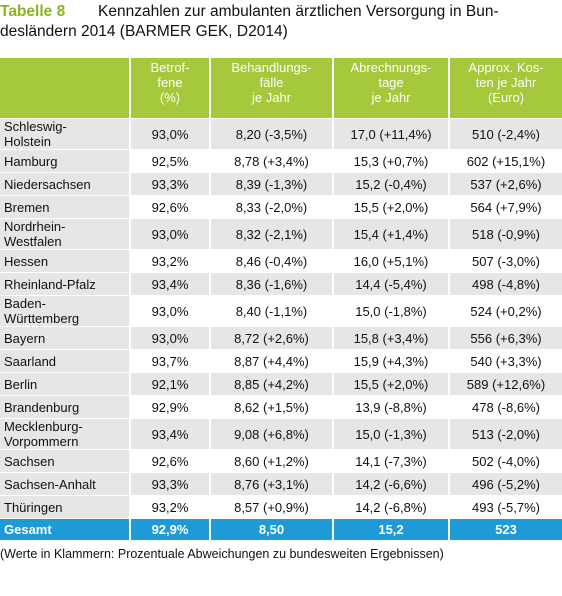  I want to click on row-label-line: Nordrhein-, so click(35, 226).